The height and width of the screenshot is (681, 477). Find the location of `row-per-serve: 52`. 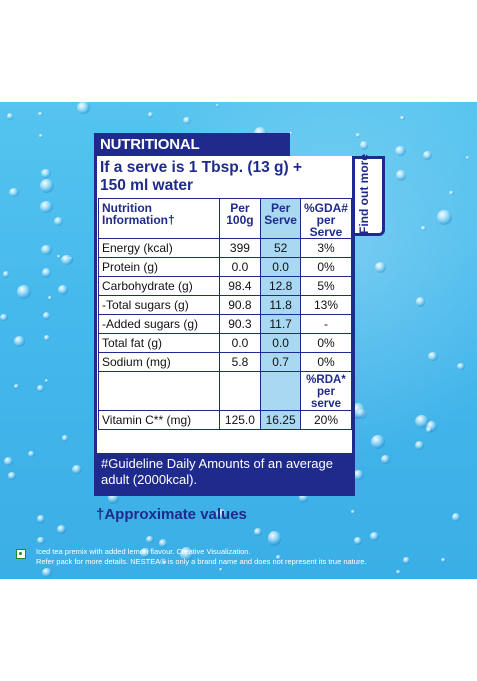

row-per-serve: 52 is located at coordinates (280, 248).